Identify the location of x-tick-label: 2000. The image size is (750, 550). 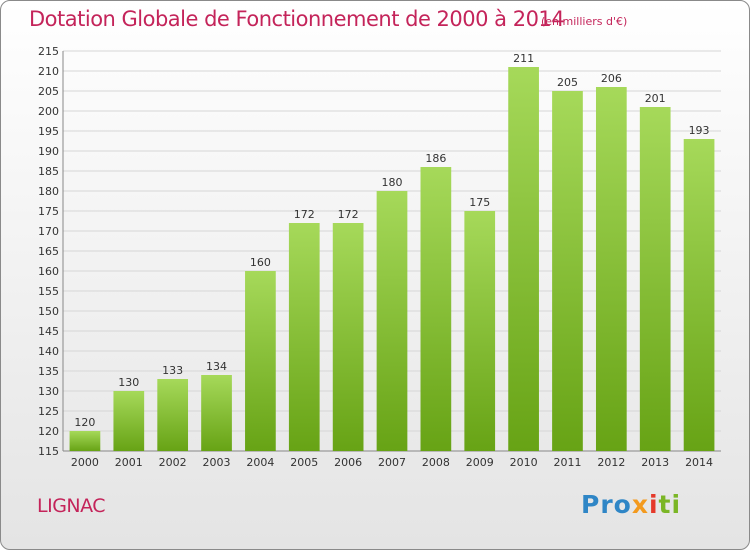
(85, 462).